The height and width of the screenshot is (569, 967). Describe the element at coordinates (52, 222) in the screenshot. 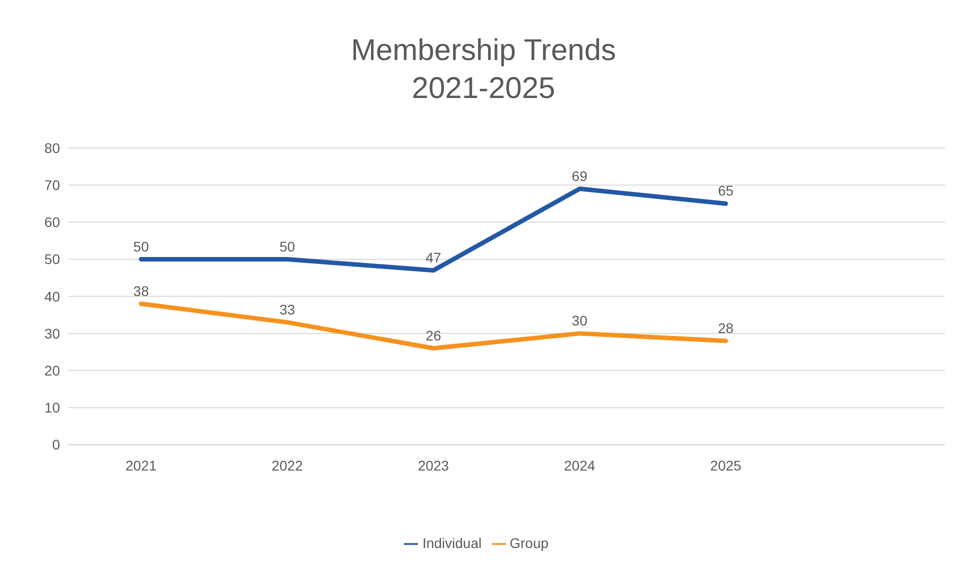

I see `y-tick-label: 60` at that location.